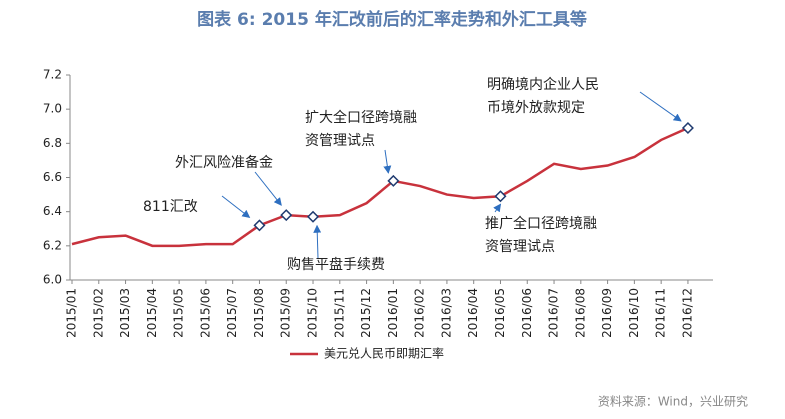  I want to click on y-tick-label: 6.6, so click(52, 177).